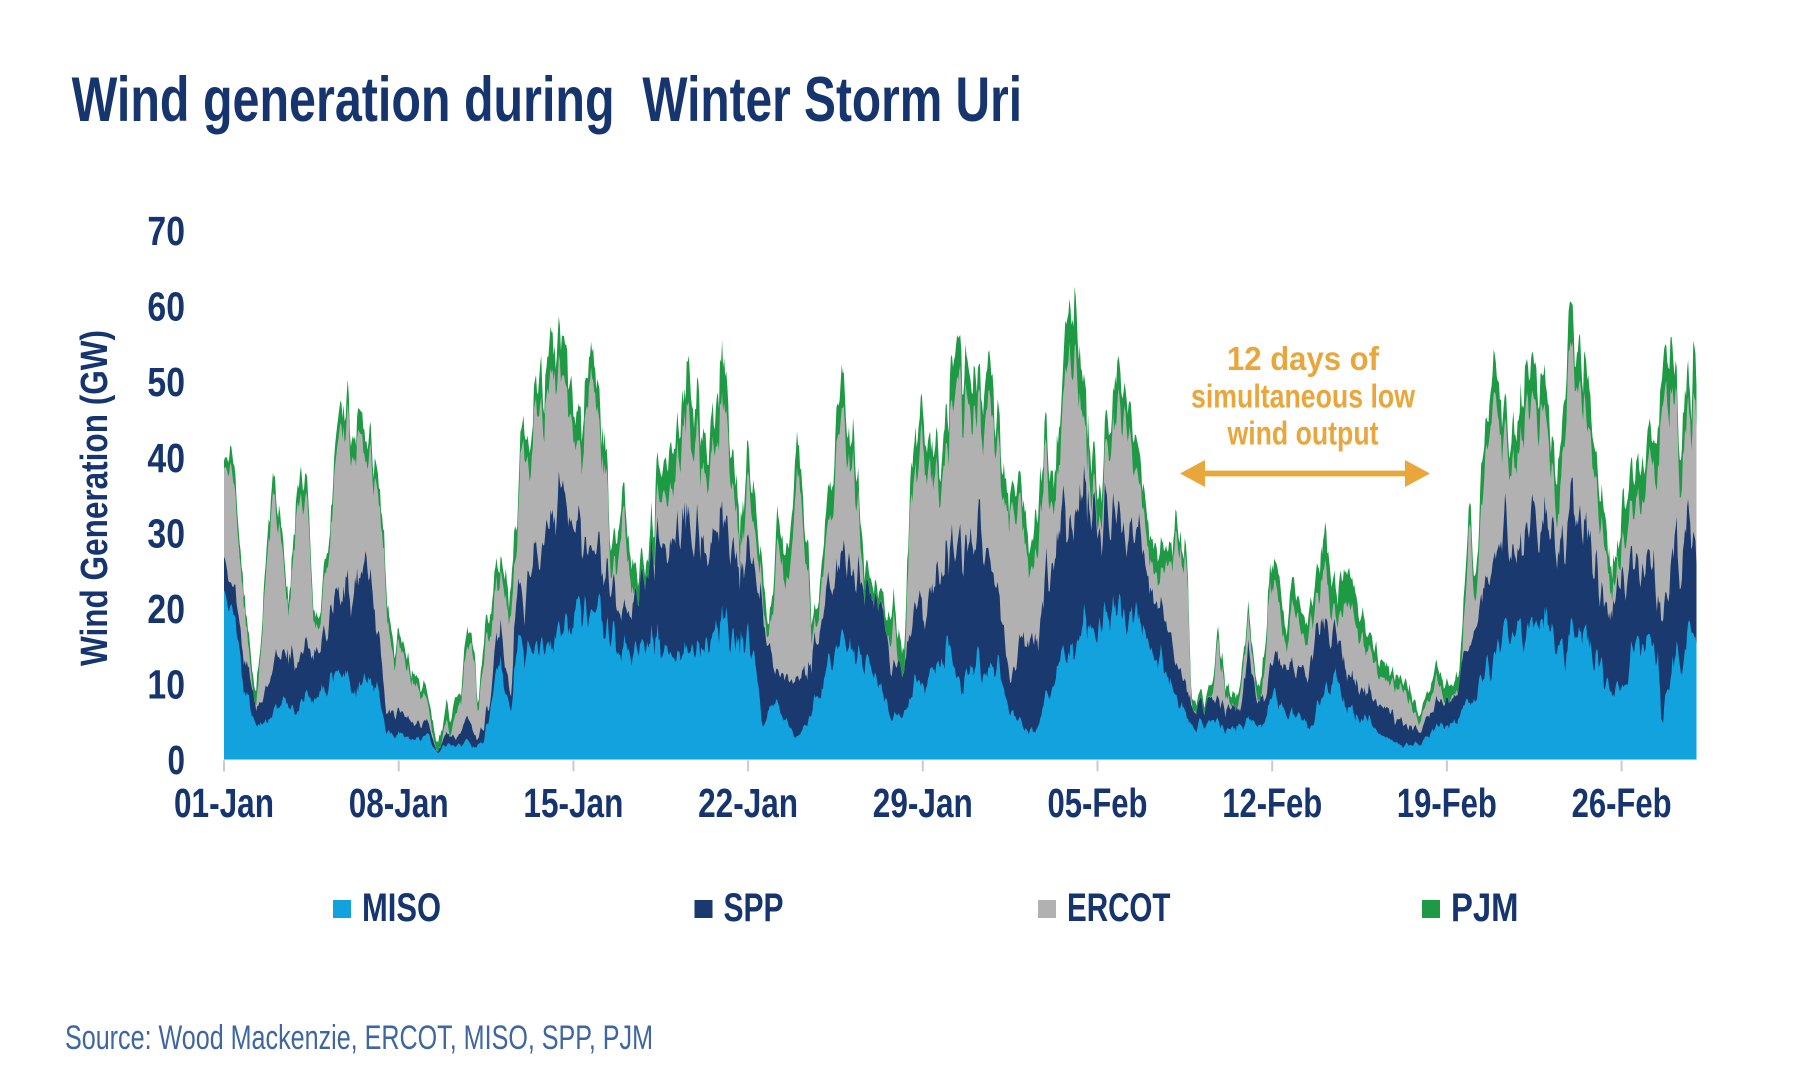 Image resolution: width=1800 pixels, height=1085 pixels. What do you see at coordinates (1303, 433) in the screenshot?
I see `svg-text: wind output` at bounding box center [1303, 433].